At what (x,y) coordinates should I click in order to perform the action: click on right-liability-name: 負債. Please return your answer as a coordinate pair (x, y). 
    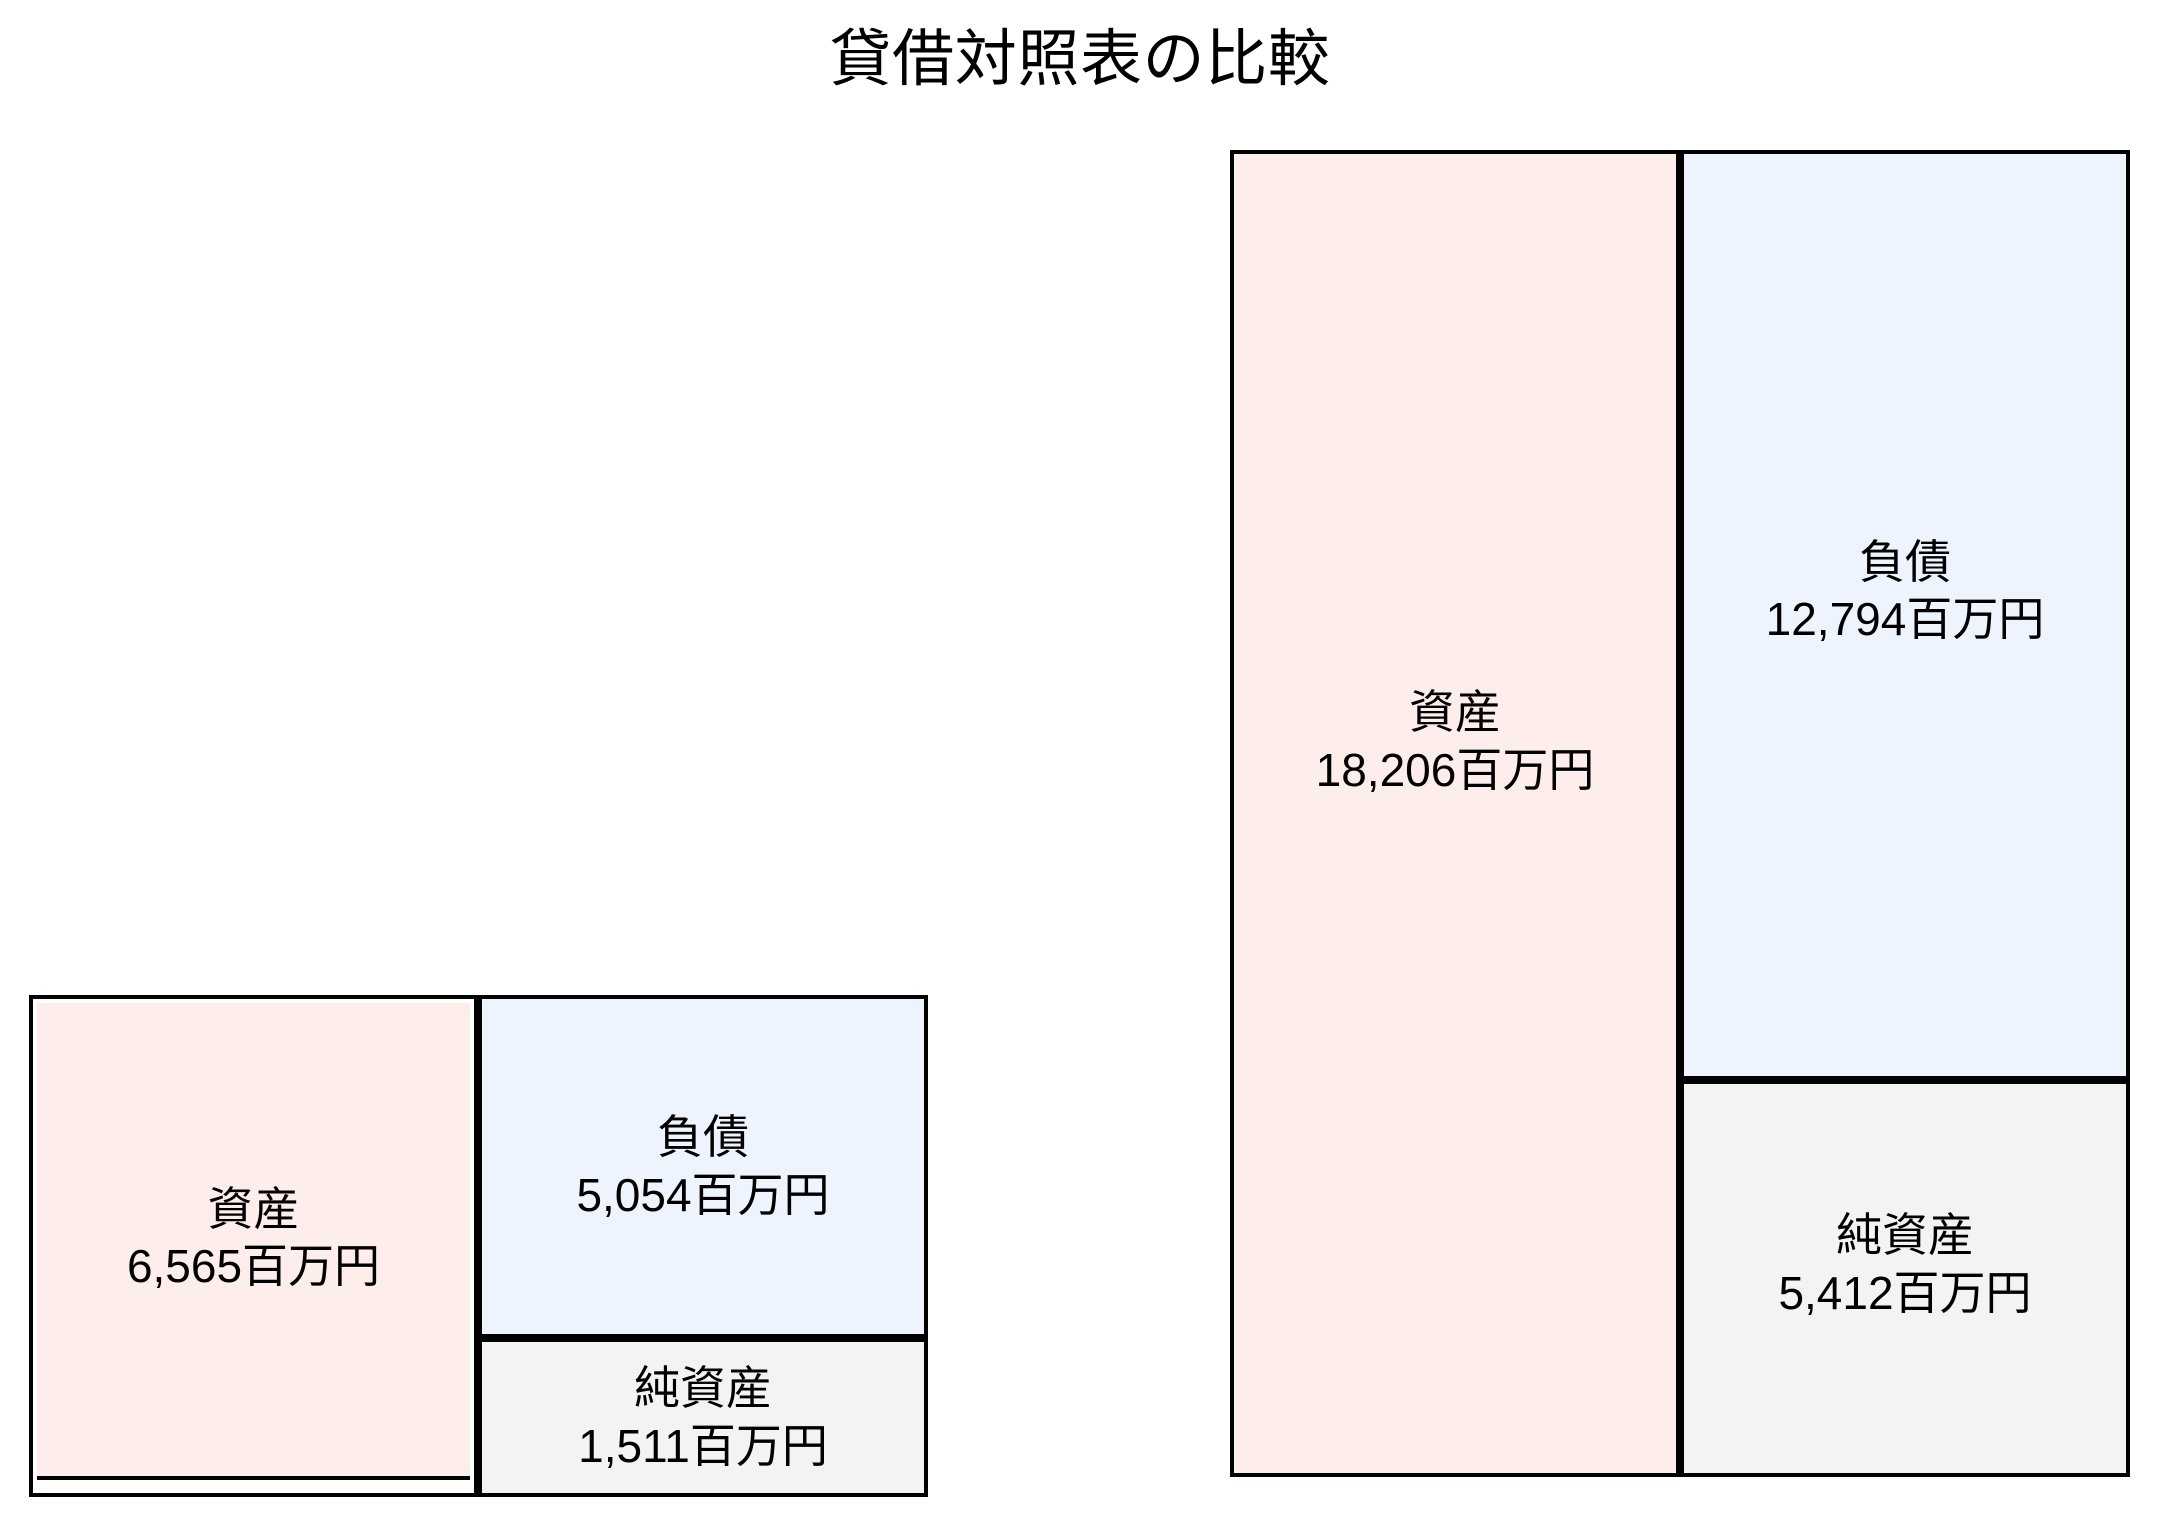
    Looking at the image, I should click on (1904, 561).